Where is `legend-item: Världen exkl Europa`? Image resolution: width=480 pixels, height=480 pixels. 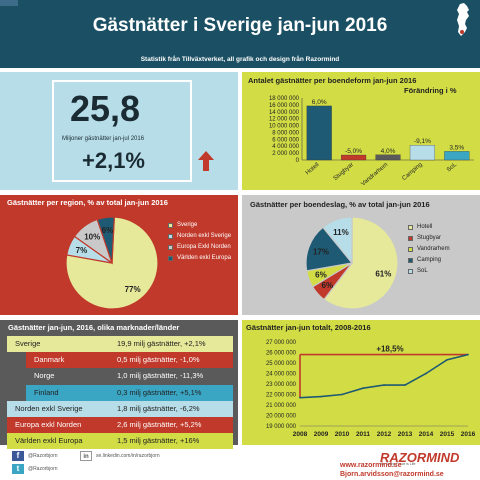 legend-item: Världen exkl Europa is located at coordinates (201, 258).